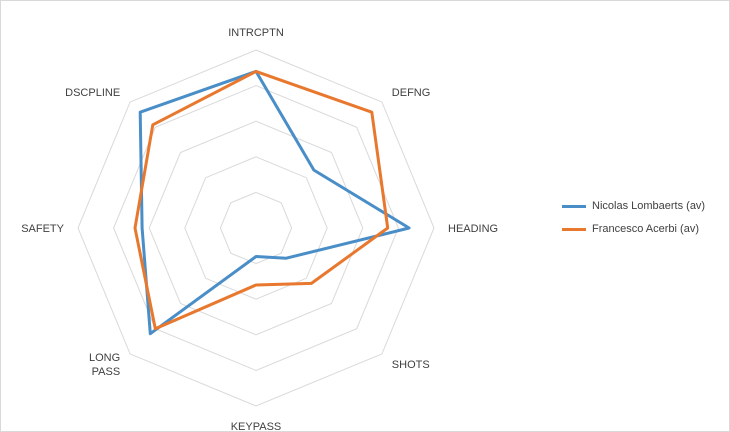 This screenshot has width=730, height=432. What do you see at coordinates (411, 365) in the screenshot?
I see `axis-label-shots: SHOTS` at bounding box center [411, 365].